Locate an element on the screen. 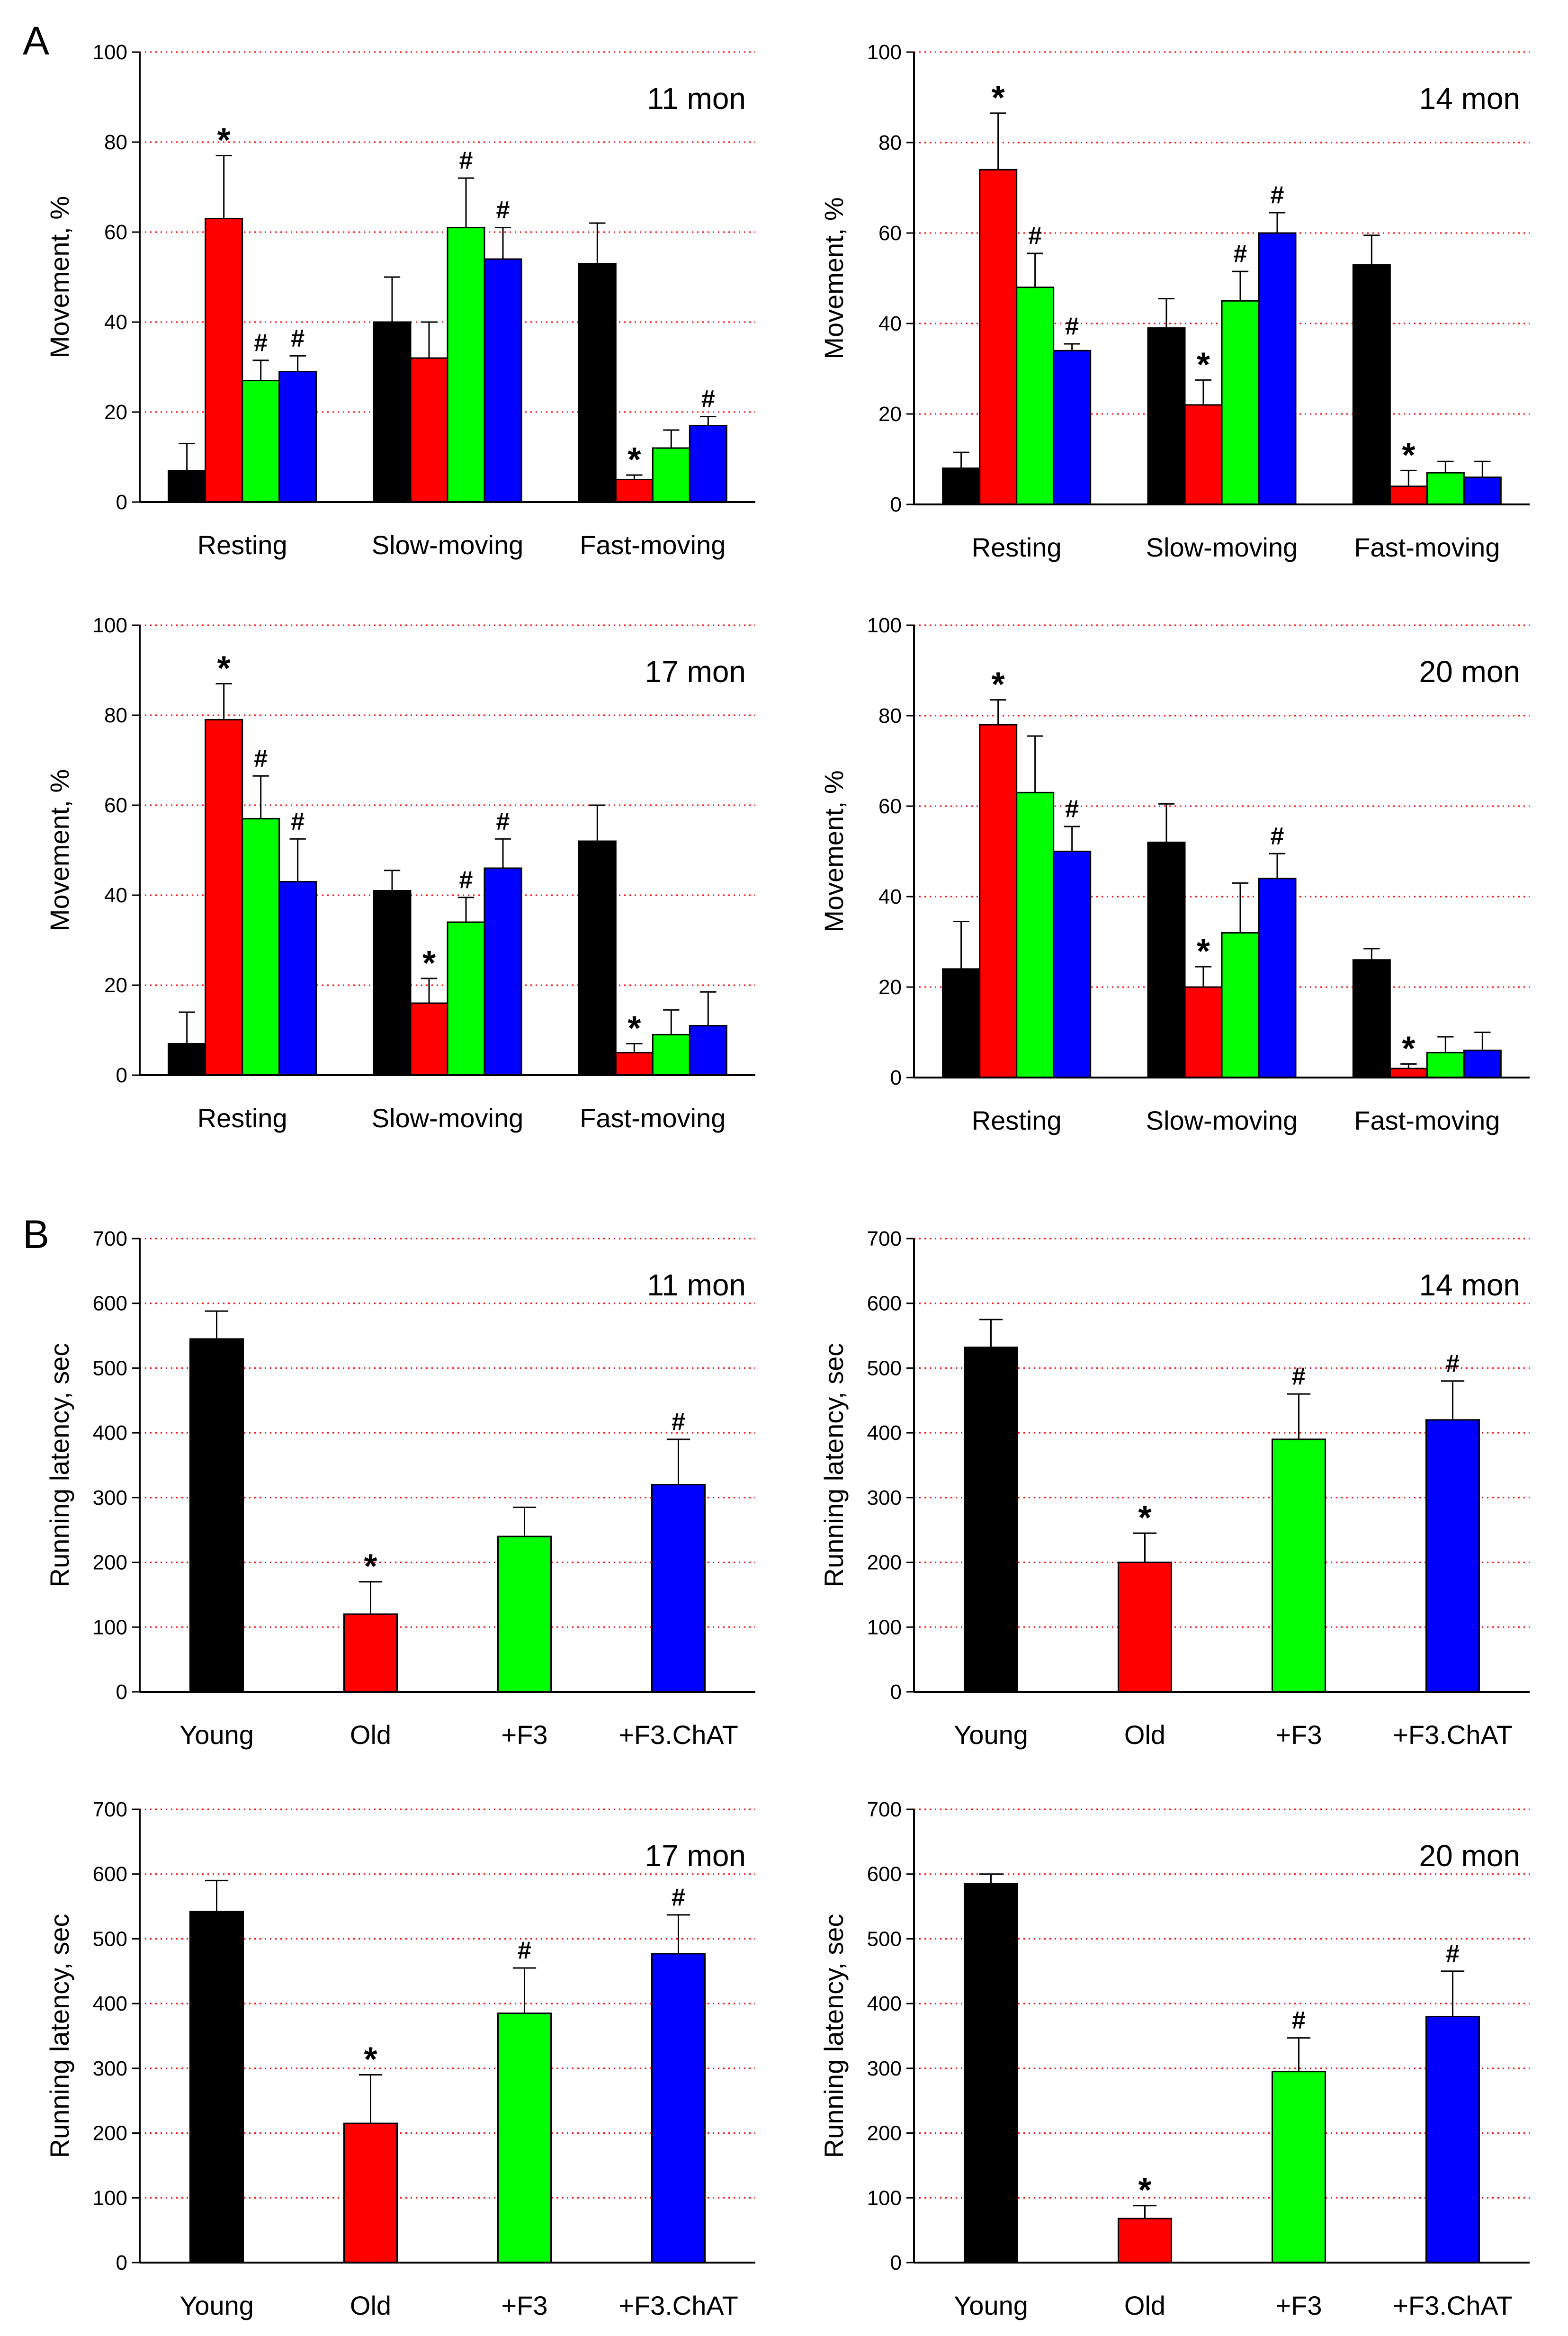 The width and height of the screenshot is (1568, 2336). y-tick-label: 100 is located at coordinates (884, 625).